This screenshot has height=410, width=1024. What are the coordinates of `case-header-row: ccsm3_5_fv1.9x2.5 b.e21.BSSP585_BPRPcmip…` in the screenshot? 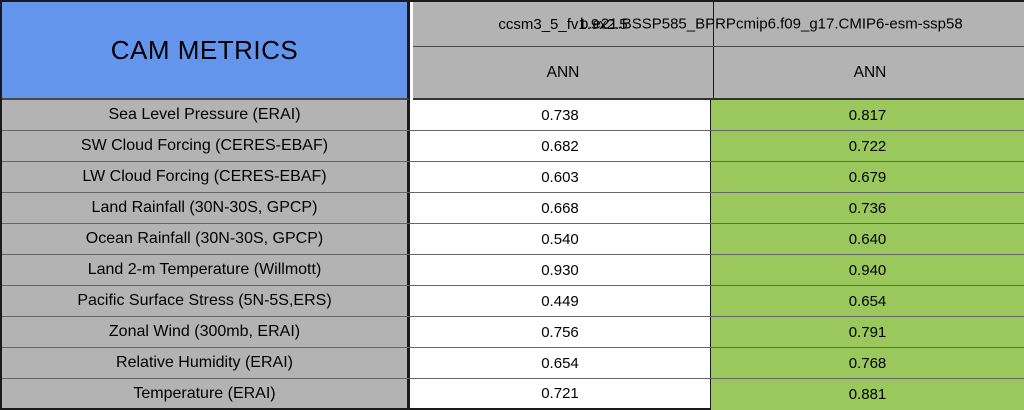 It's located at (718, 24).